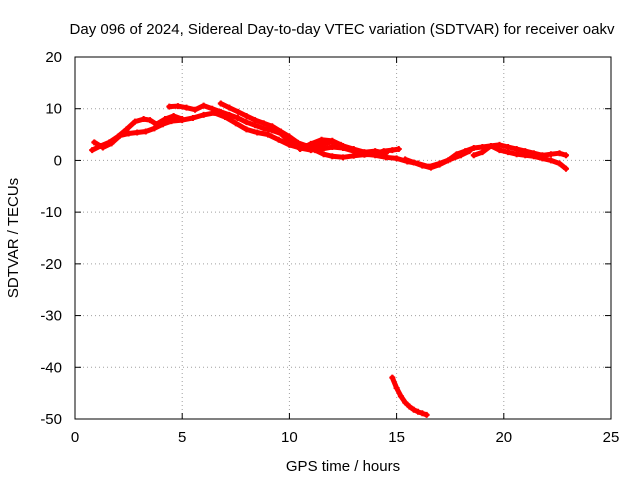 The image size is (640, 480). Describe the element at coordinates (343, 466) in the screenshot. I see `x-axis-label: GPS time / hours` at that location.